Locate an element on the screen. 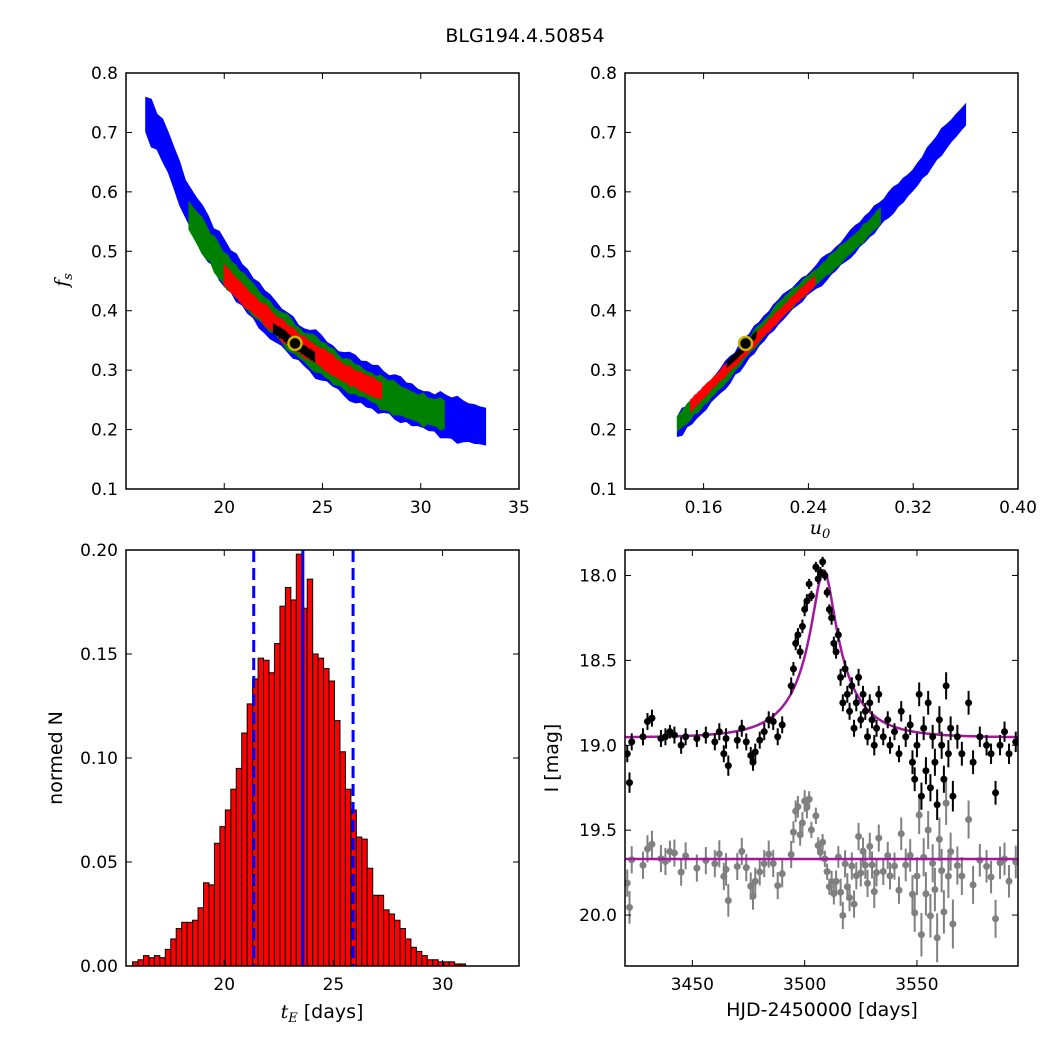 This screenshot has height=1050, width=1050. light-curve-content is located at coordinates (821, 759).